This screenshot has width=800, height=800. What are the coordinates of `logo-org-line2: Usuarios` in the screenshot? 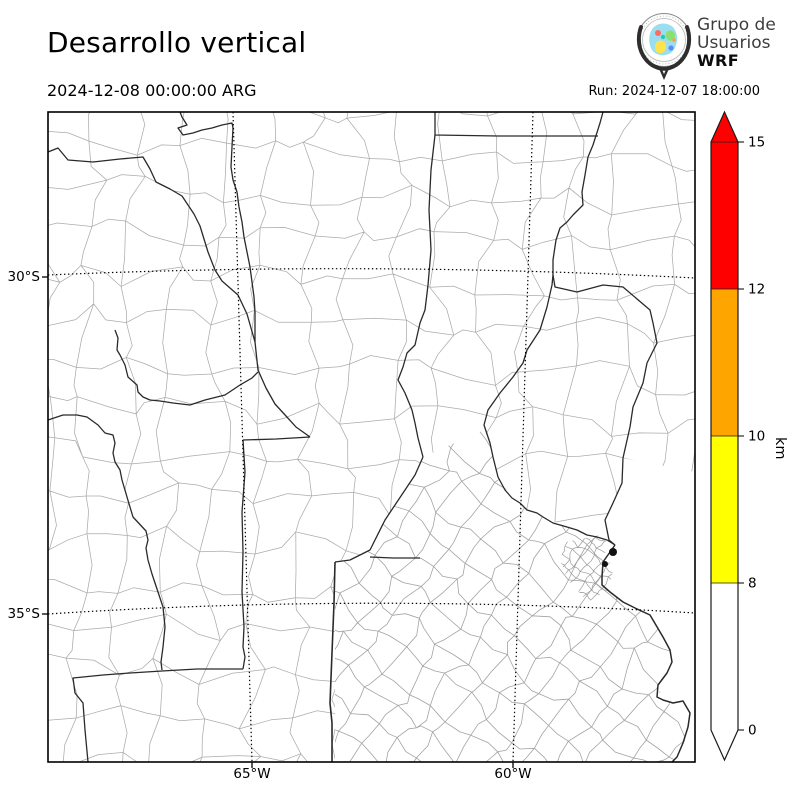 It's located at (734, 43).